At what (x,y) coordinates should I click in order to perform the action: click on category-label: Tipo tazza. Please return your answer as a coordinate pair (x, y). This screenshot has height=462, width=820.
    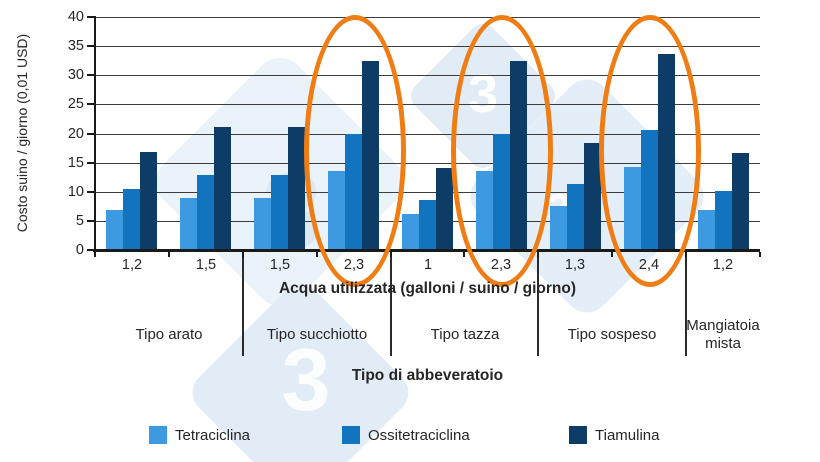
    Looking at the image, I should click on (465, 334).